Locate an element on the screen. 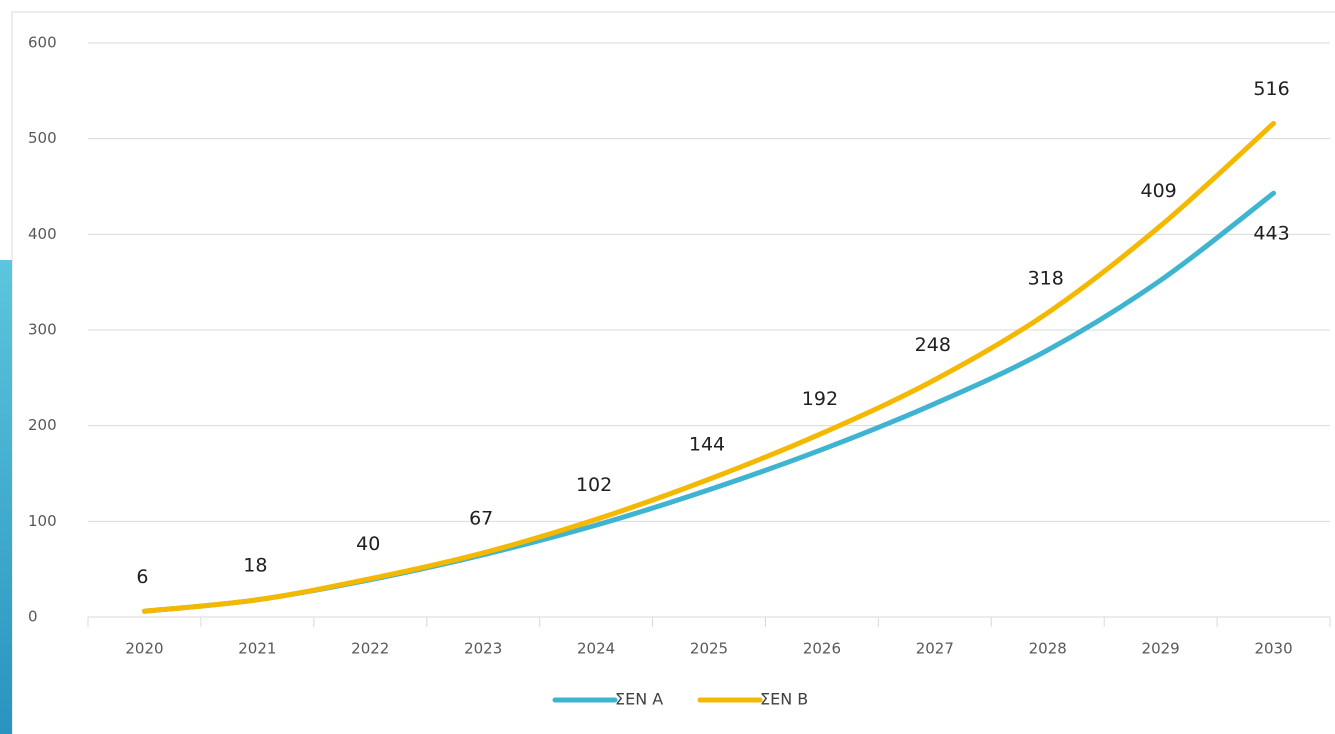 The width and height of the screenshot is (1335, 734). side-strip is located at coordinates (6, 497).